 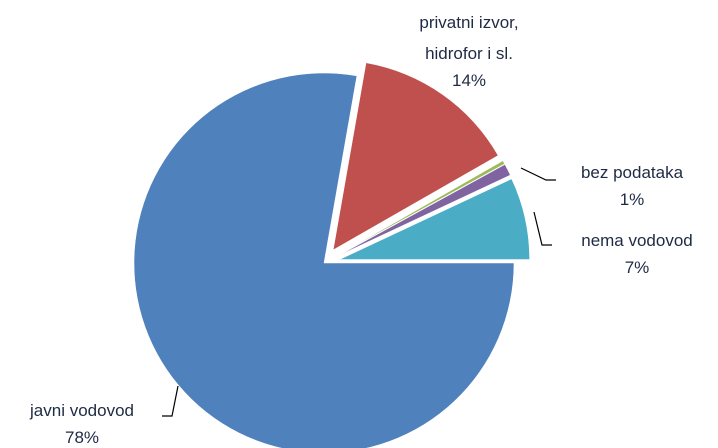 I want to click on slice-other, so click(x=421, y=208).